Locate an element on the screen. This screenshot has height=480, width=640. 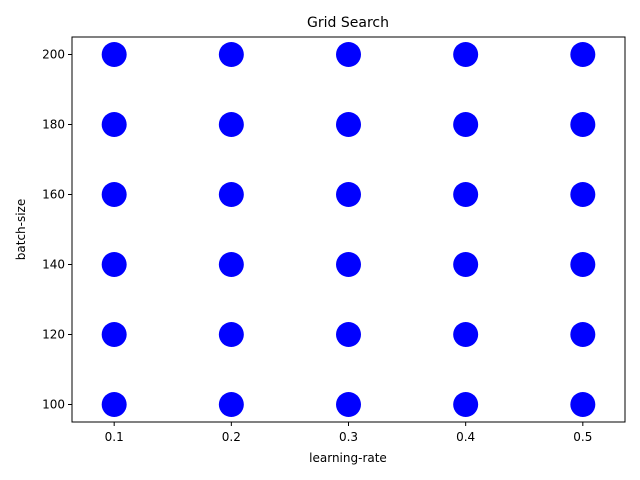
x-tick-label: 0.3 is located at coordinates (348, 437).